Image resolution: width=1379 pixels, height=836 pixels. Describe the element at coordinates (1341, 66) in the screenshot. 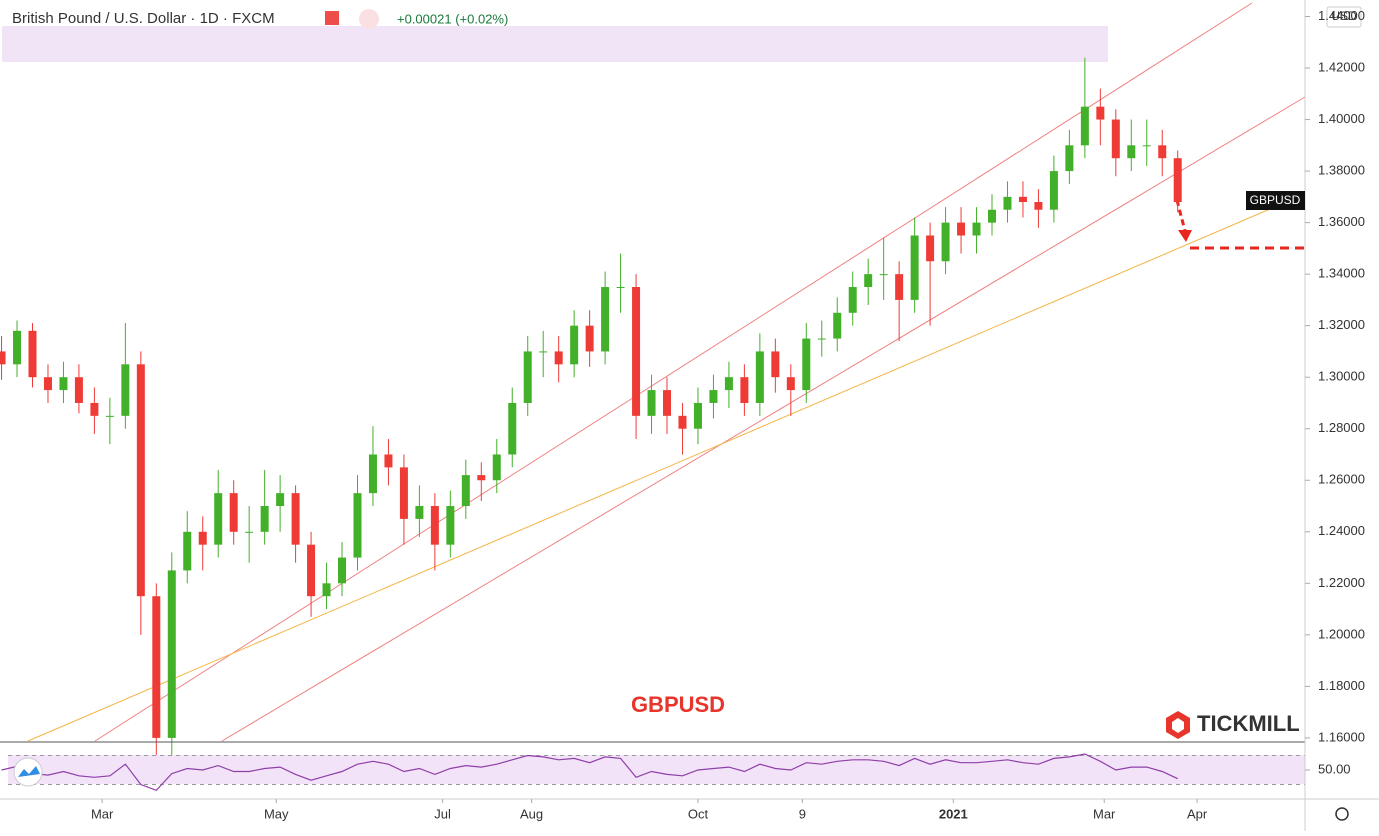

I see `y-tick-label: 1.42000` at that location.